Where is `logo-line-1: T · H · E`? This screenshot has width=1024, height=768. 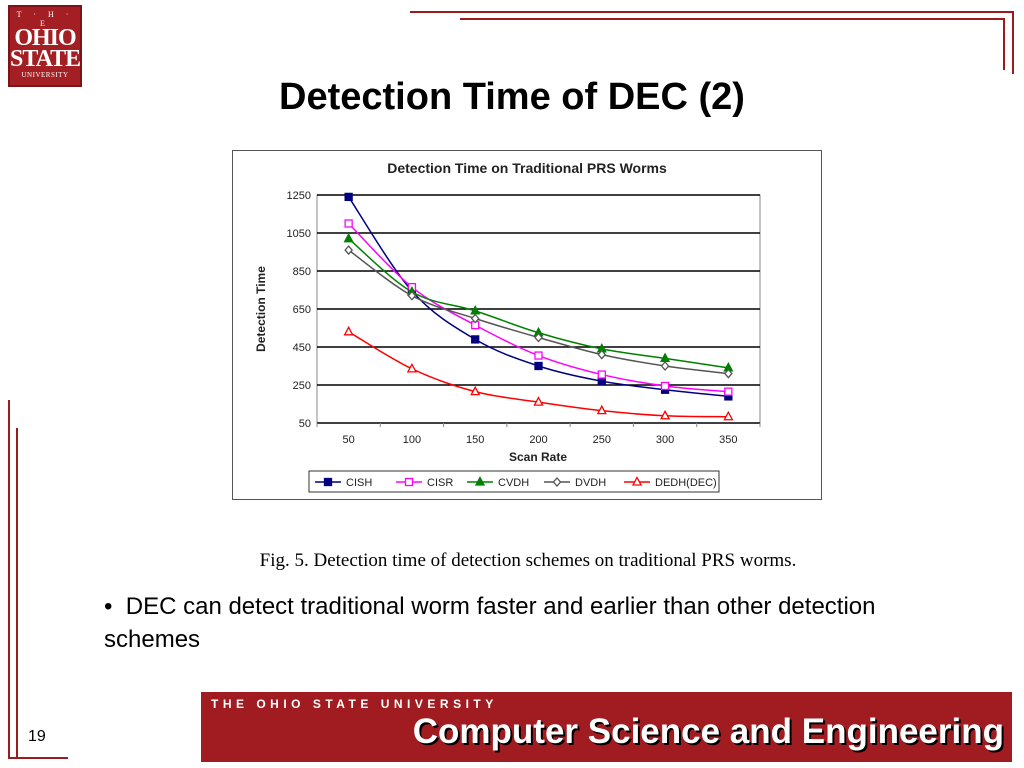
logo-line-1: T · H · E is located at coordinates (45, 19).